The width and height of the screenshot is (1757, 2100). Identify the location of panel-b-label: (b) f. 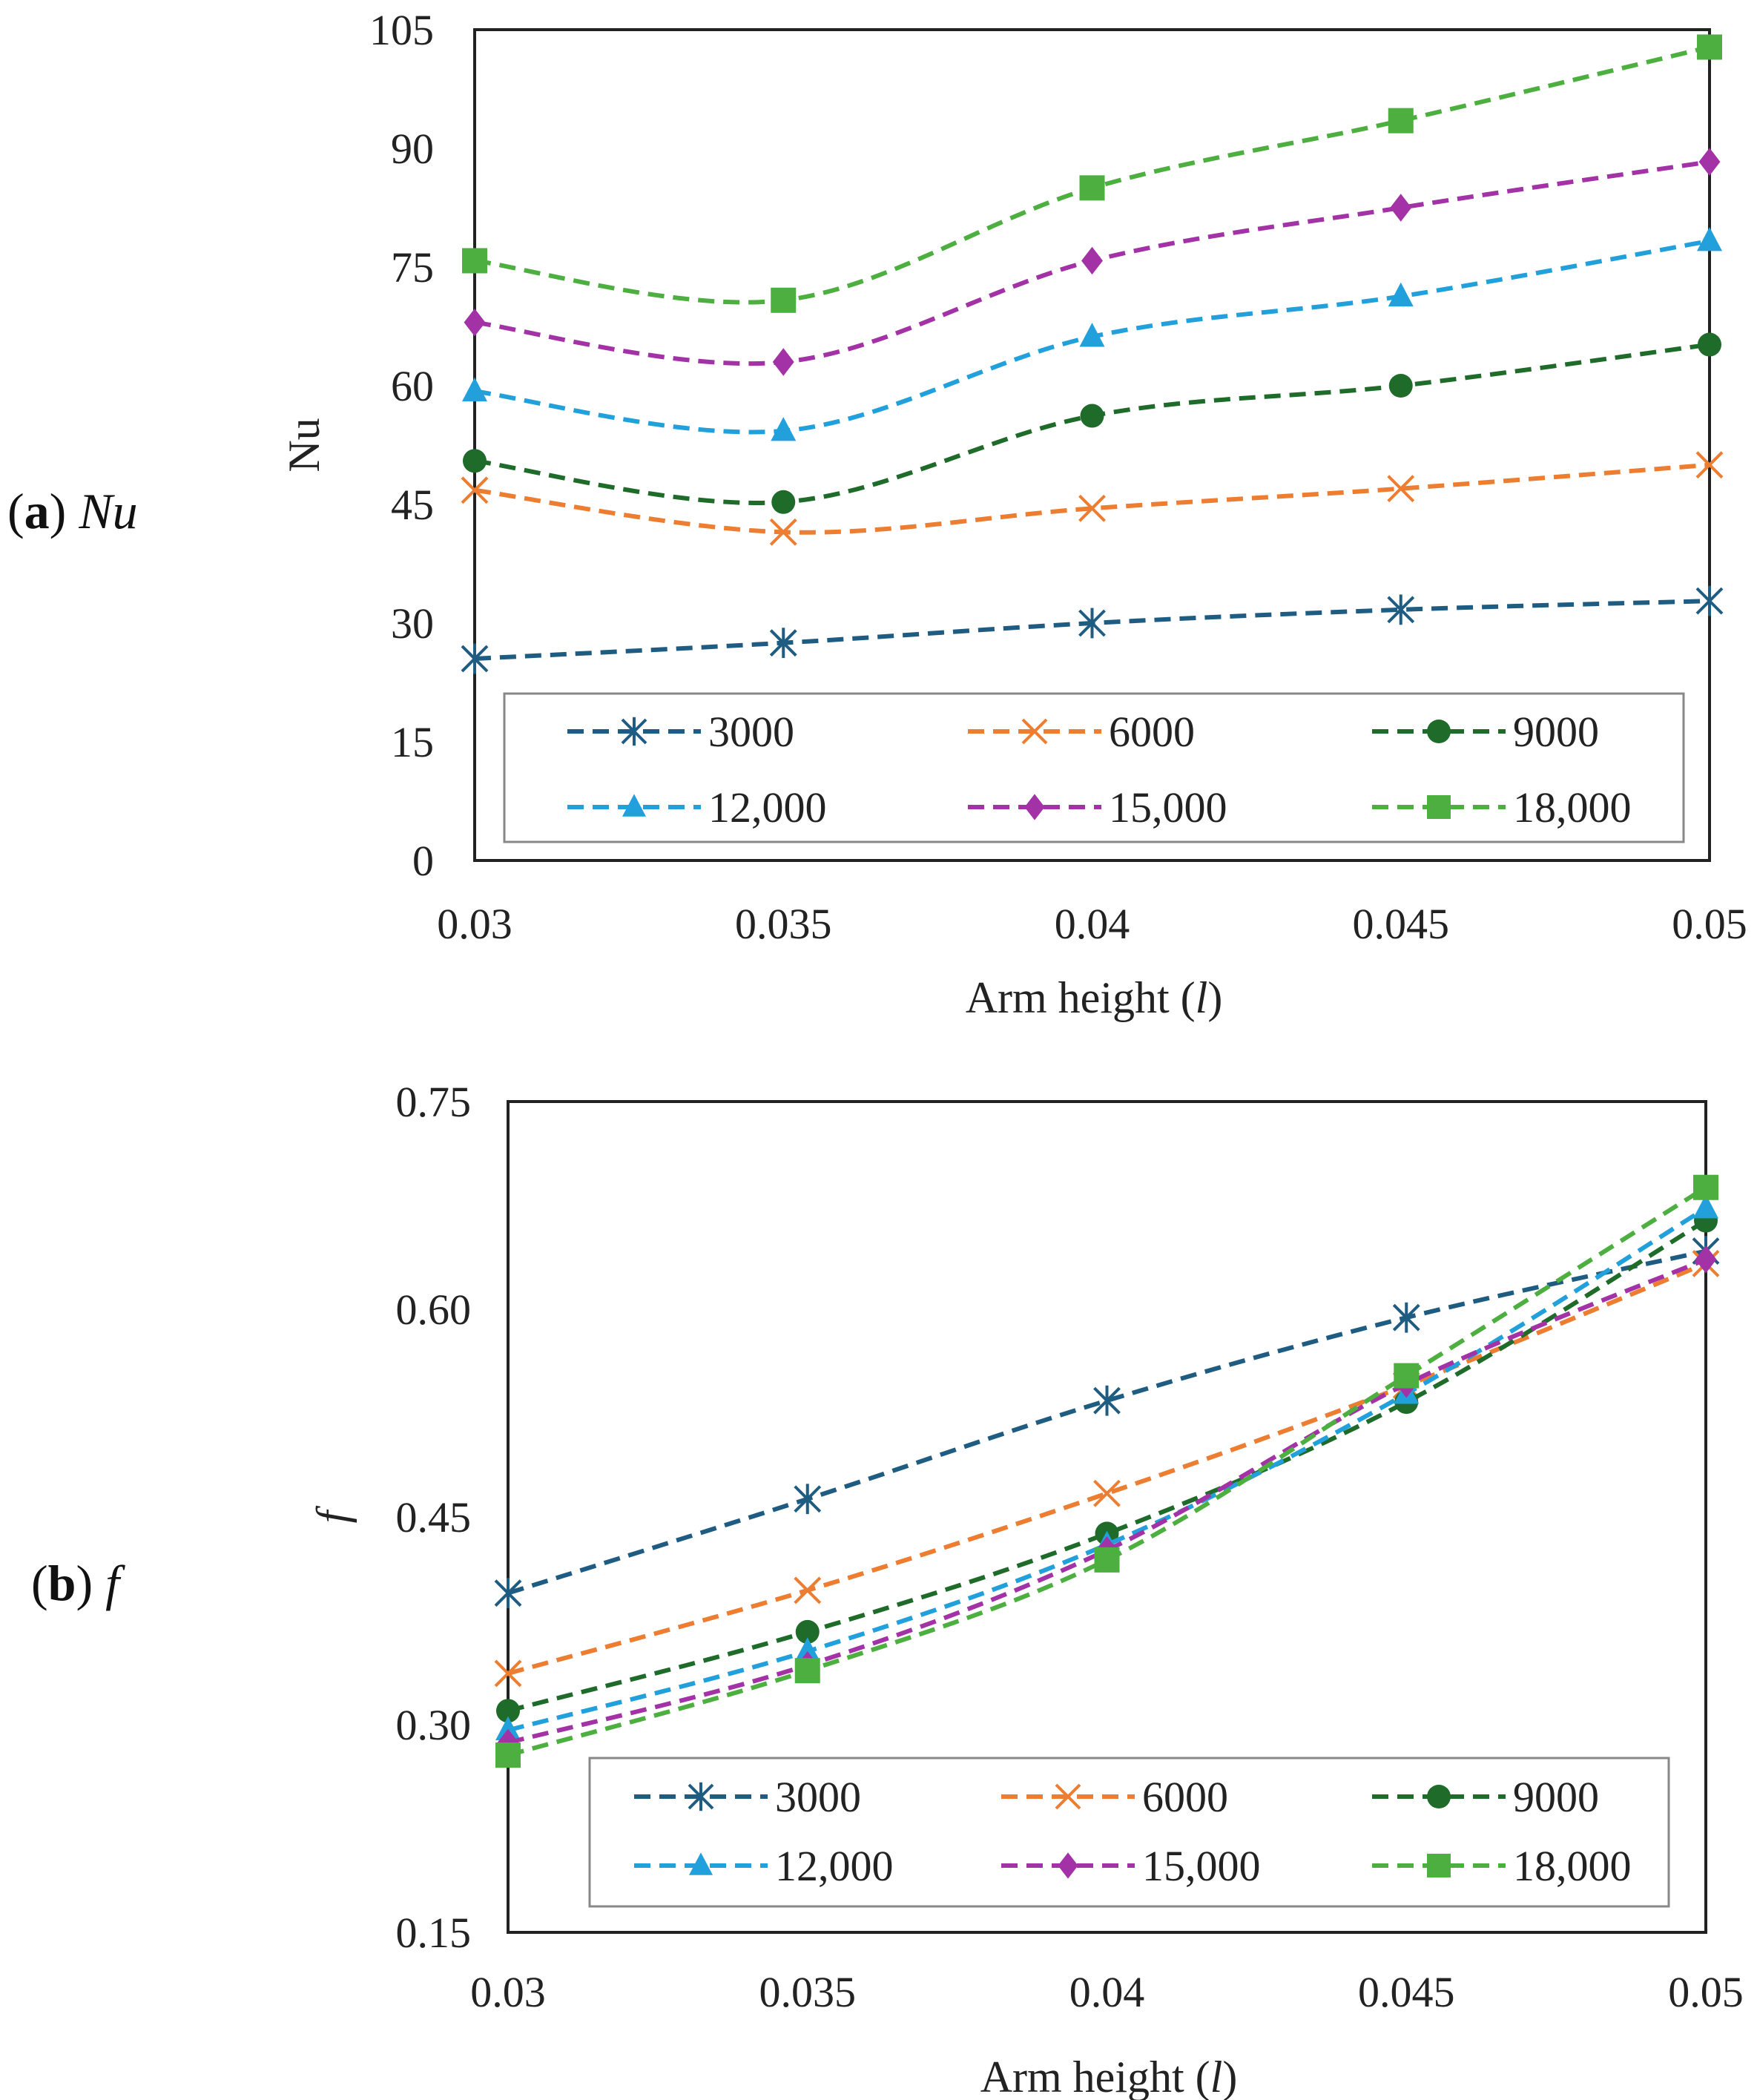
(75, 1583).